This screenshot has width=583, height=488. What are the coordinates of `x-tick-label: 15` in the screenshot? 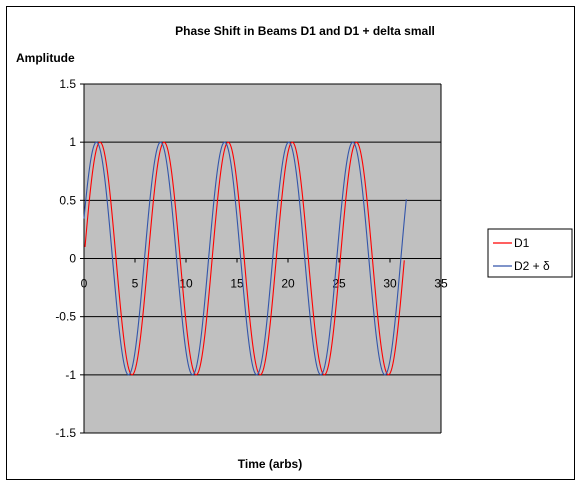 It's located at (237, 284).